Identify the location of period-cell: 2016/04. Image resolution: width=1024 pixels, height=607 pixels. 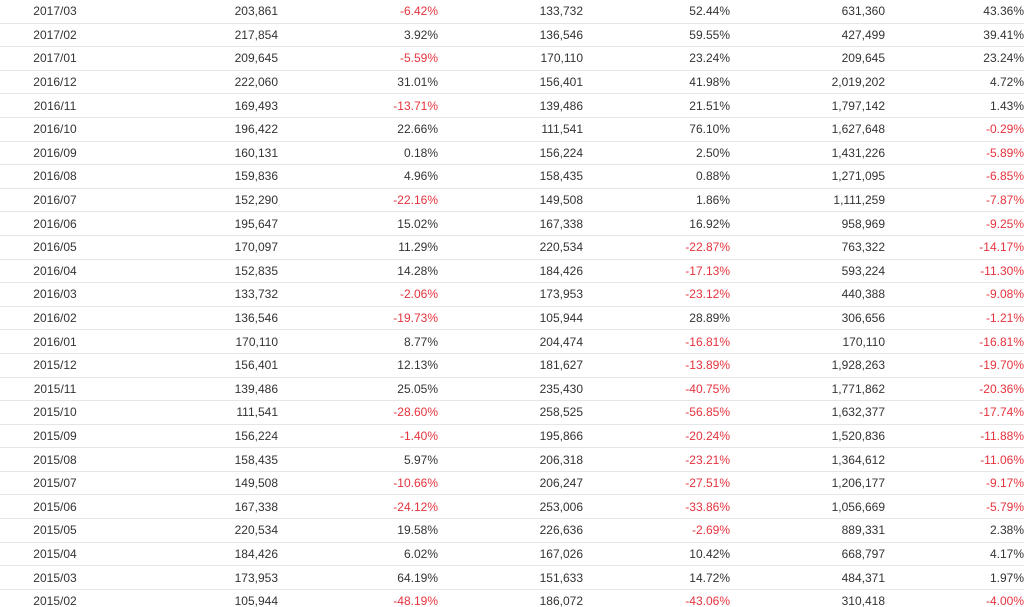
(55, 271).